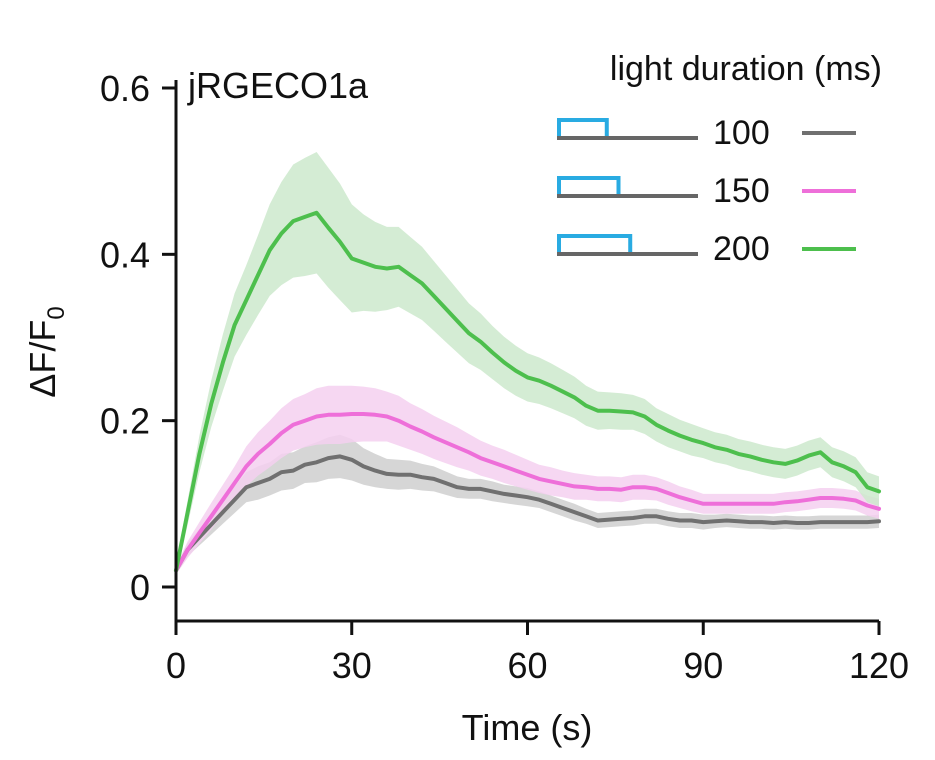  I want to click on legend-label-100: 100, so click(741, 133).